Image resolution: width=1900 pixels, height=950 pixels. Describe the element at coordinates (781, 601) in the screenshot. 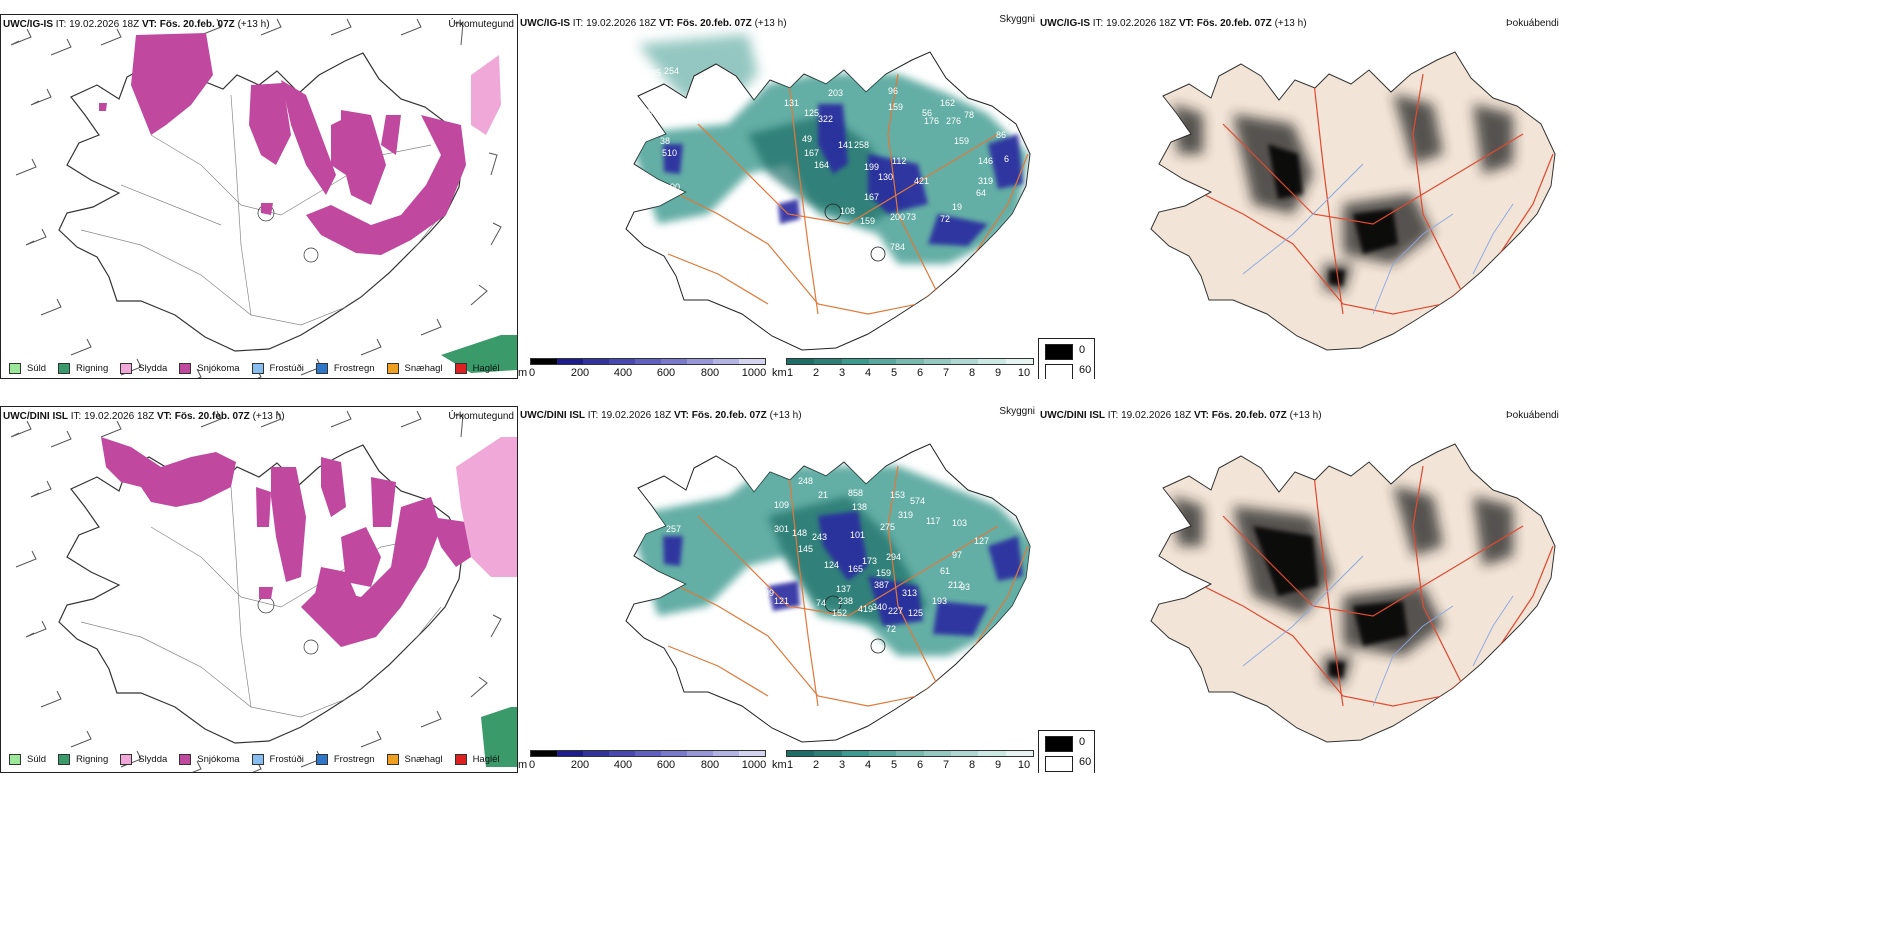

I see `svg-text: 121` at that location.